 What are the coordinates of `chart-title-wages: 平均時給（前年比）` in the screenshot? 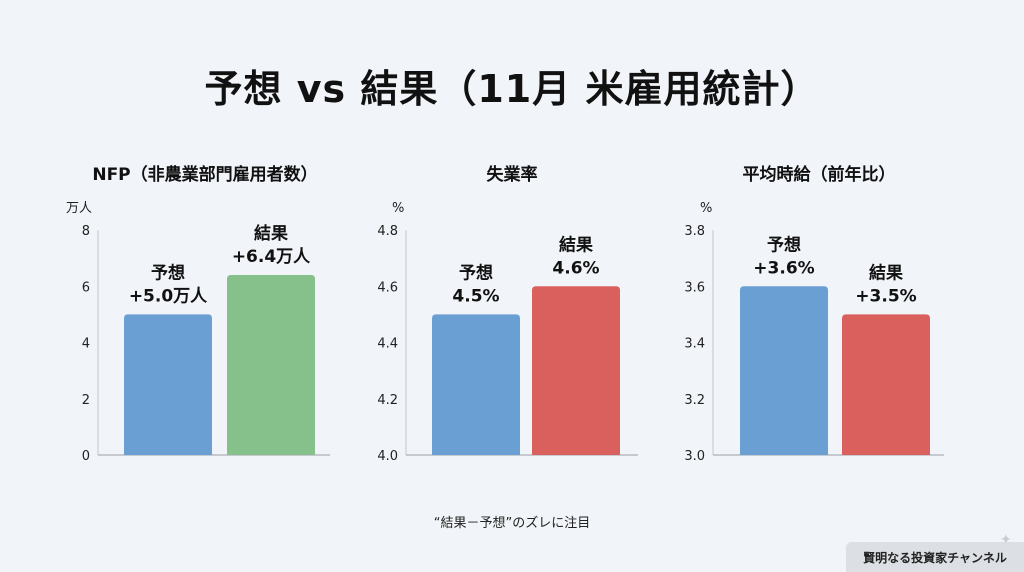 It's located at (819, 175).